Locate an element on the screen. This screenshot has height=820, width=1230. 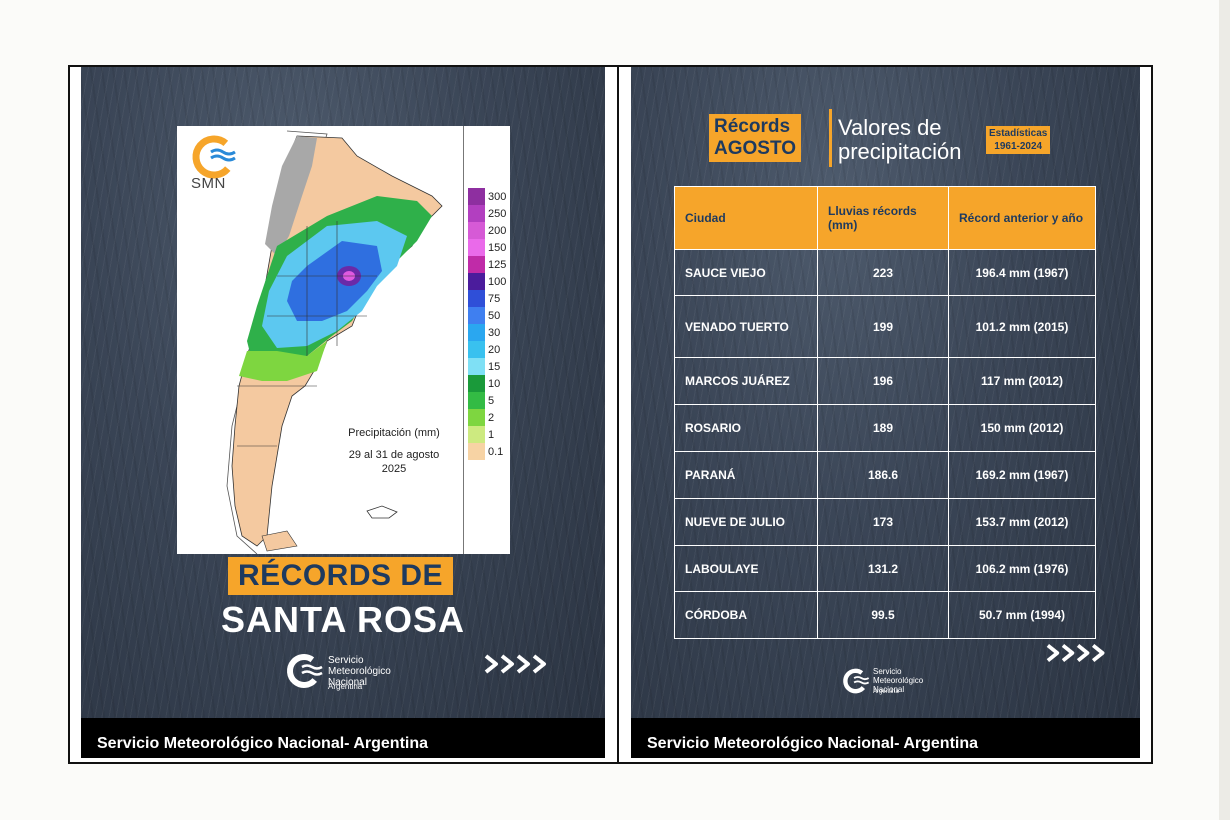
city-cell: LABOULAYE is located at coordinates (746, 568).